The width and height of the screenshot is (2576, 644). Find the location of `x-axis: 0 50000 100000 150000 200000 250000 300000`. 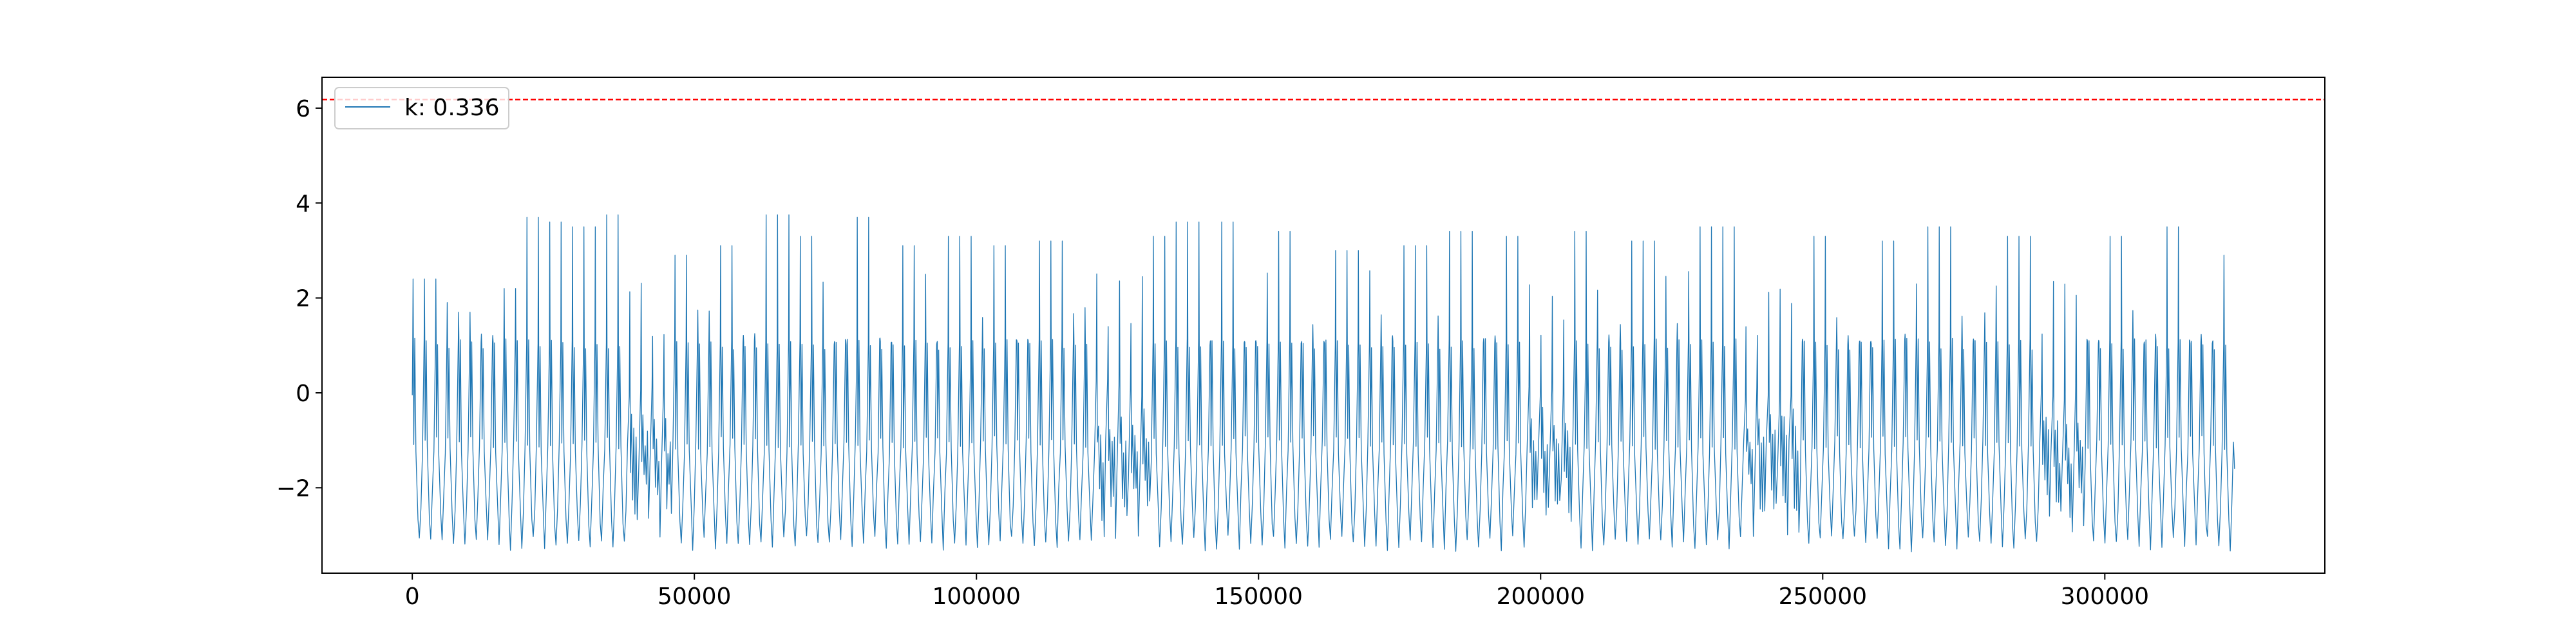

x-axis: 0 50000 100000 150000 200000 250000 300000 is located at coordinates (1277, 591).